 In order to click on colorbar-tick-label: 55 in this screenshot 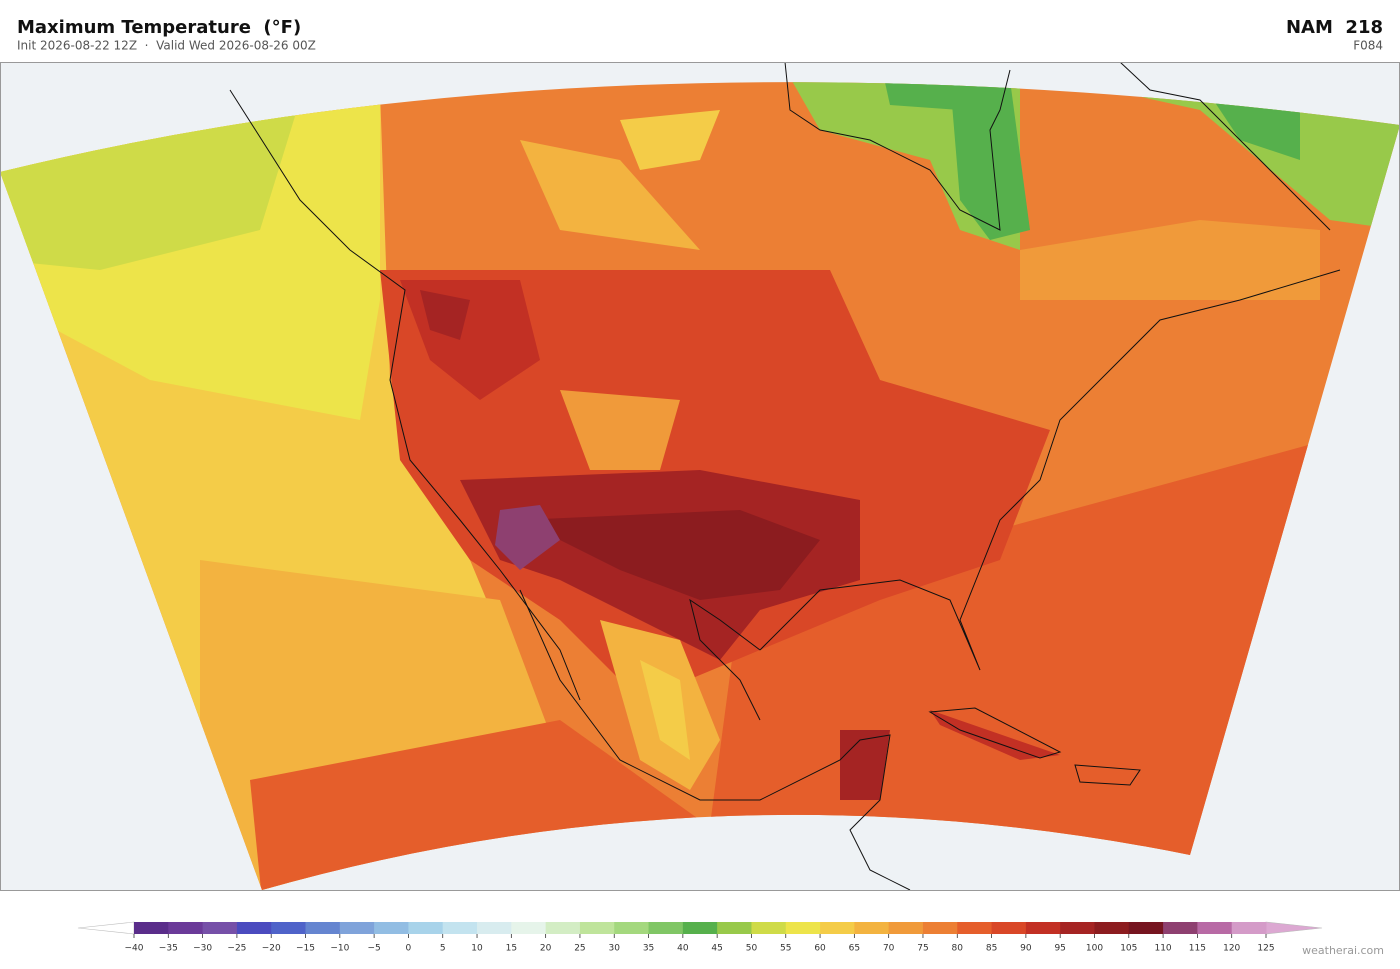, I will do `click(785, 949)`.